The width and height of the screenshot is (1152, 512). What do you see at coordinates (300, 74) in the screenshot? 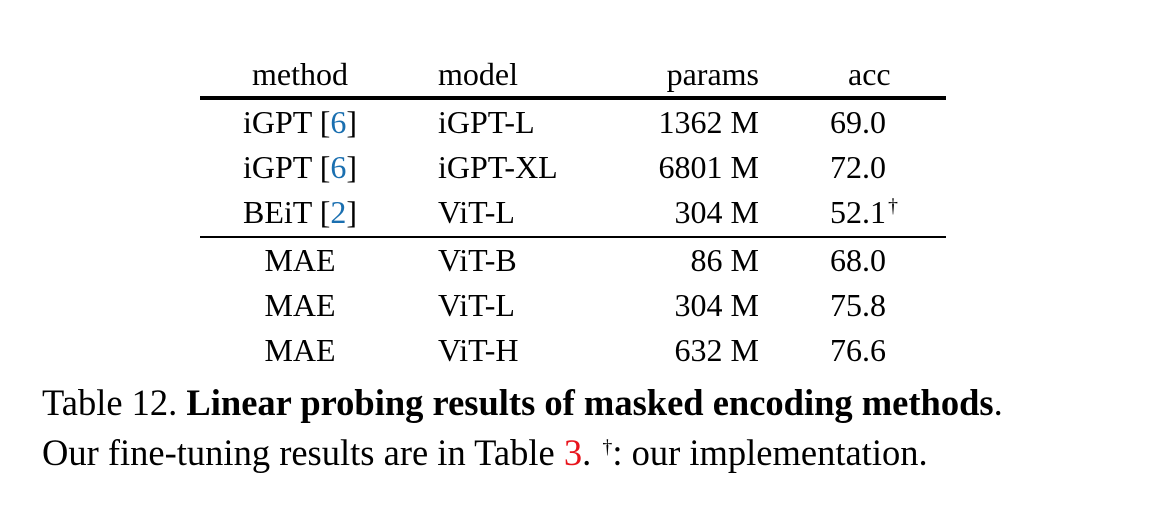
I see `header-method: method` at bounding box center [300, 74].